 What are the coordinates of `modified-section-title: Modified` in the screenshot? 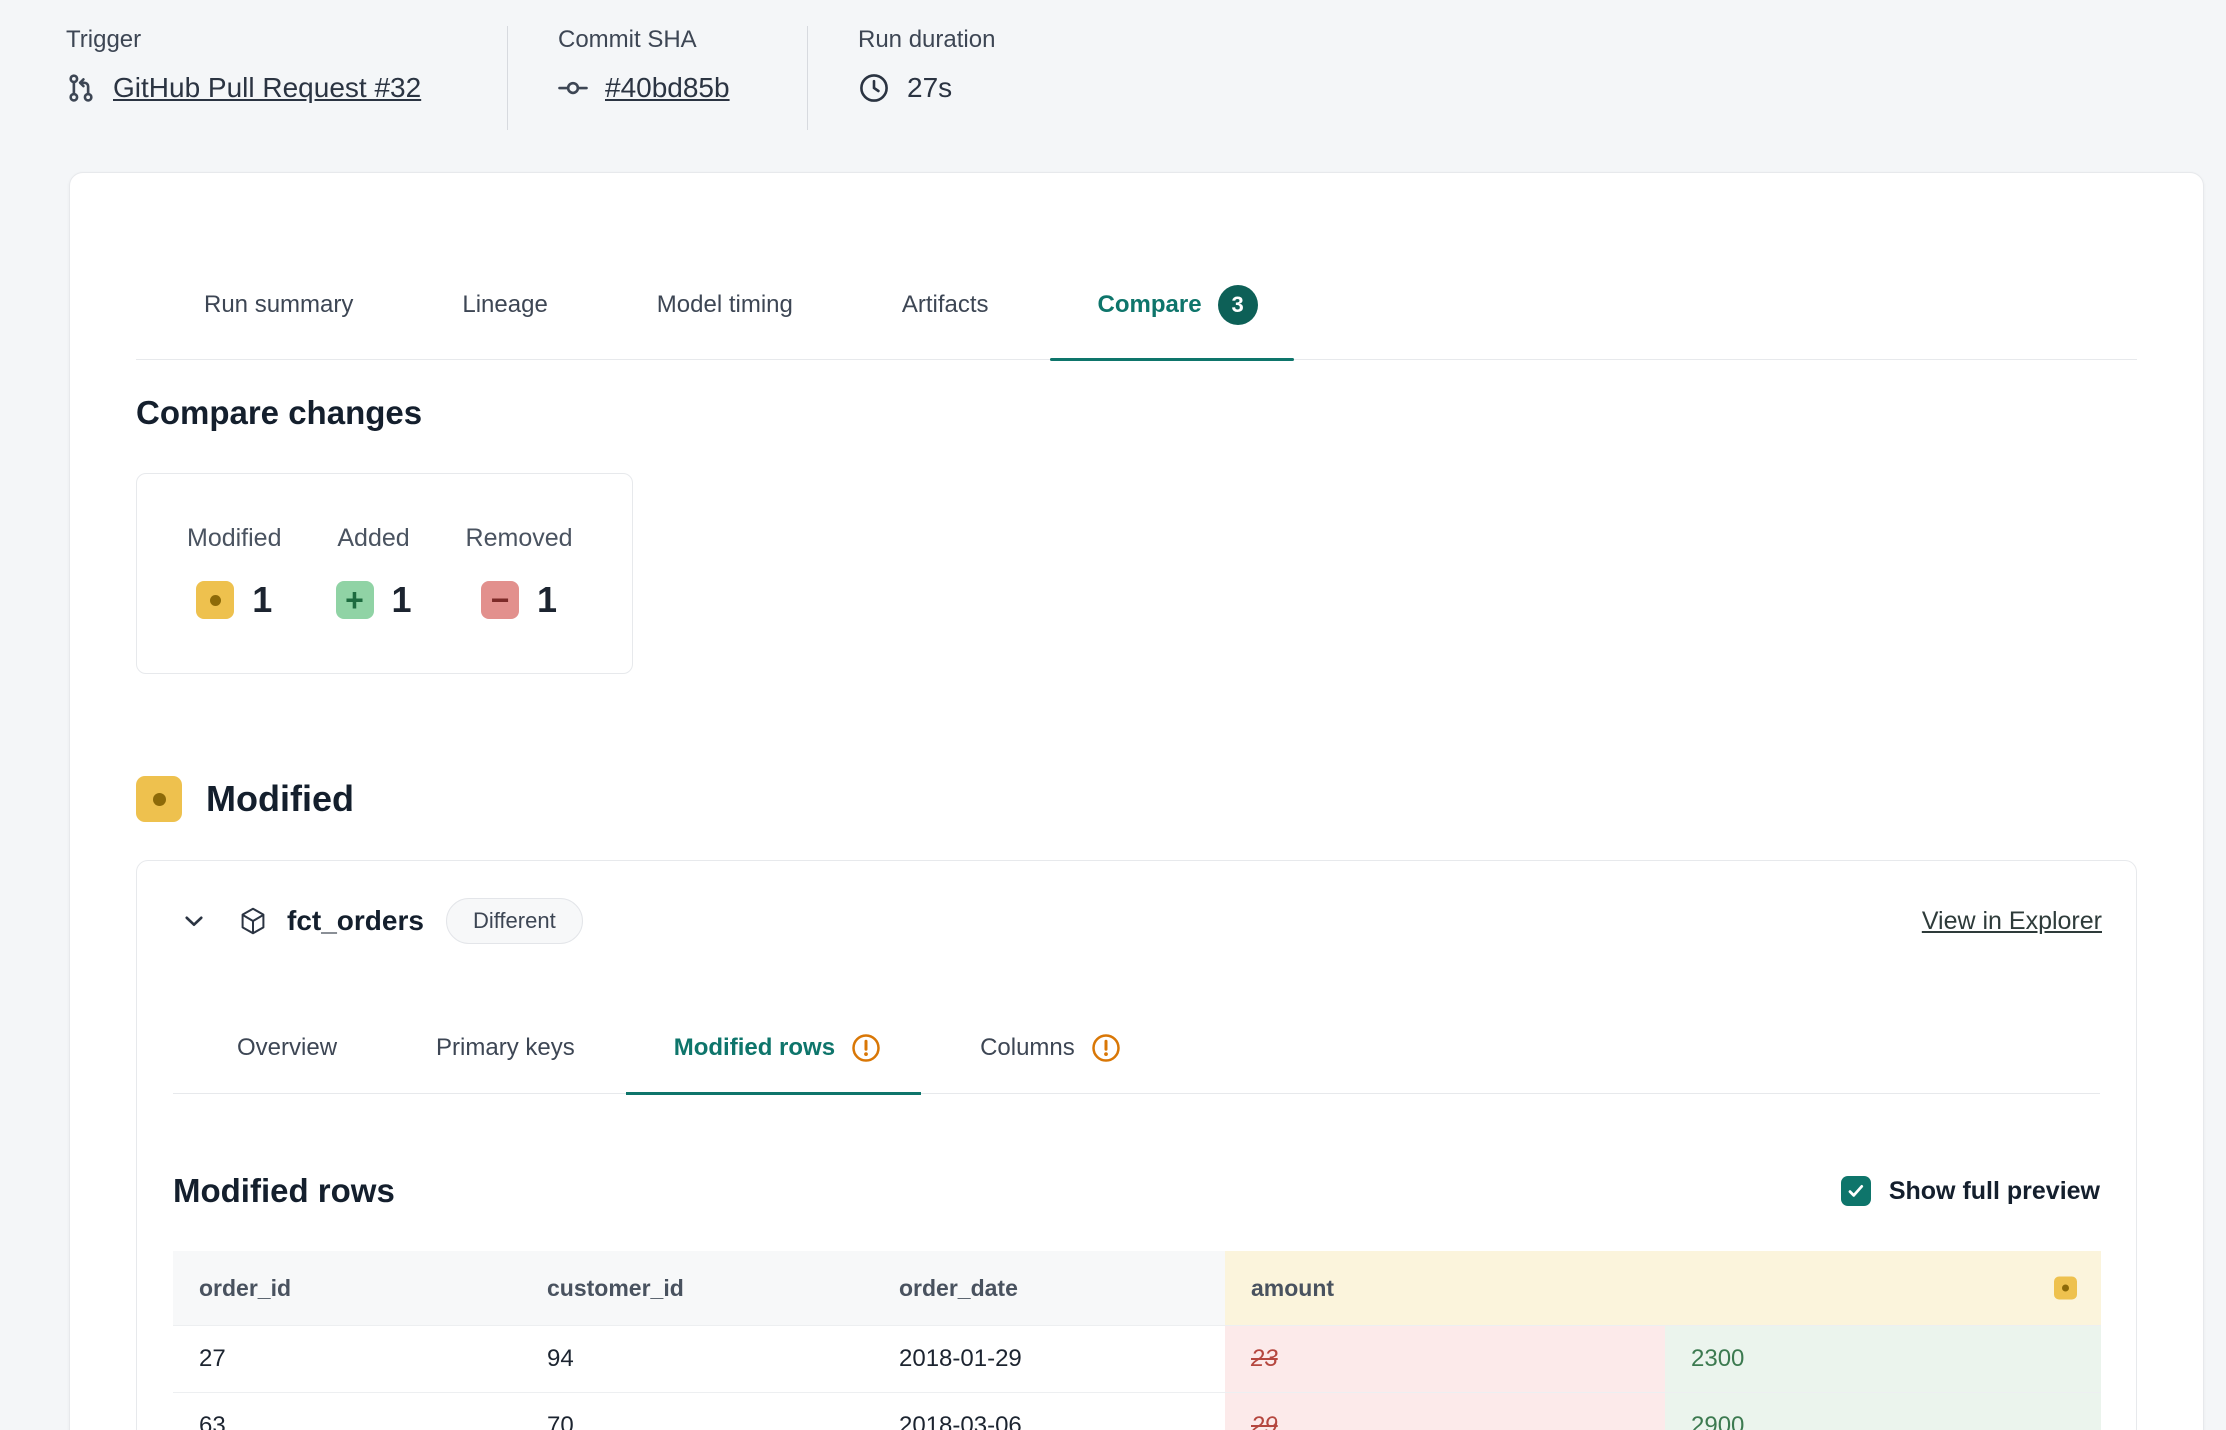 It's located at (280, 798).